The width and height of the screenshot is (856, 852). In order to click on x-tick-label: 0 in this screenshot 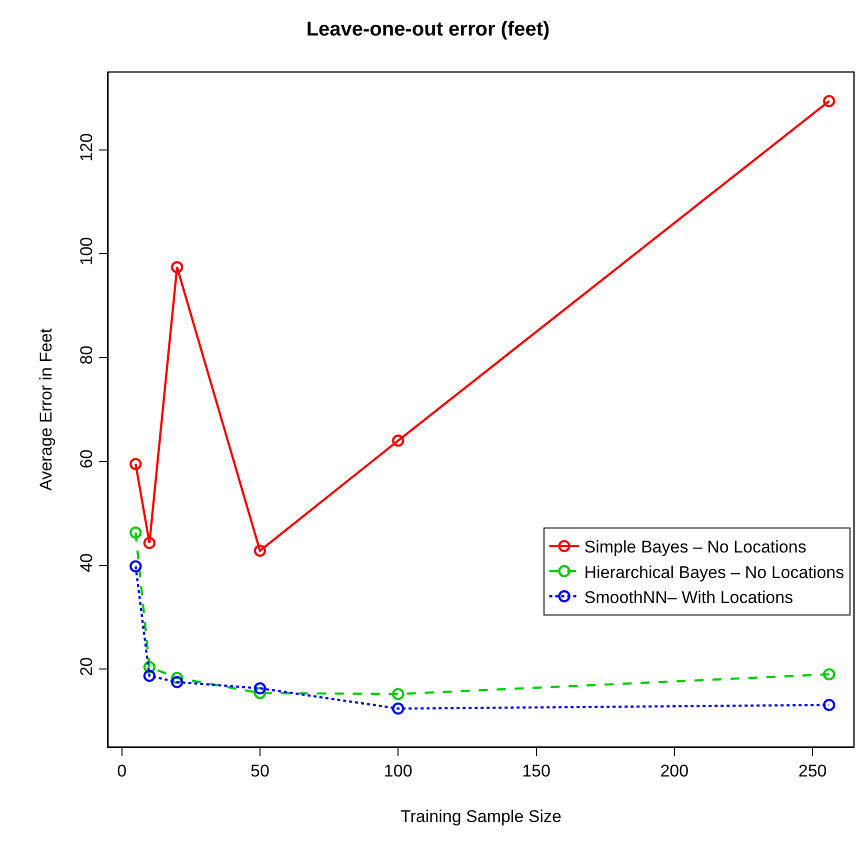, I will do `click(122, 771)`.